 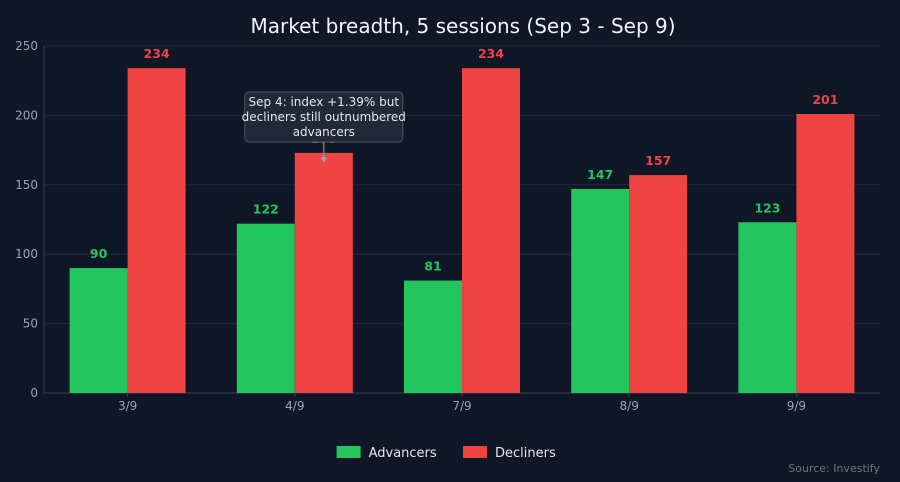 What do you see at coordinates (403, 453) in the screenshot?
I see `legend-label: Advancers` at bounding box center [403, 453].